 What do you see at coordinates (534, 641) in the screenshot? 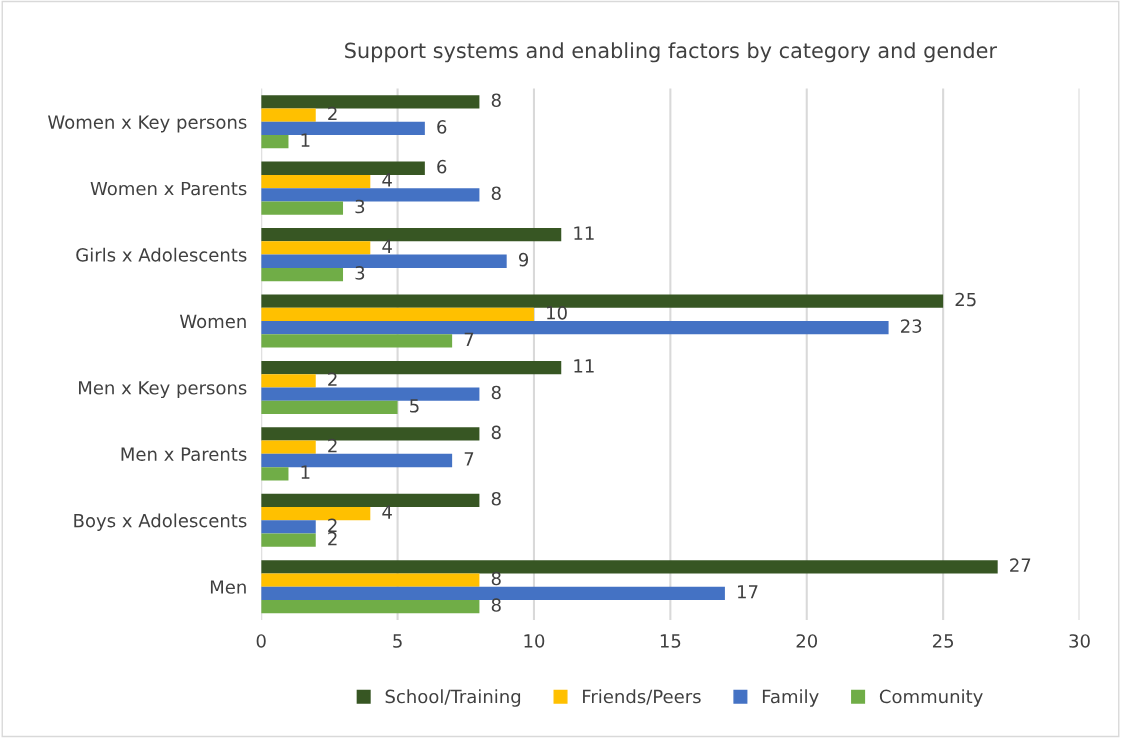
I see `x-tick-label: 10` at bounding box center [534, 641].